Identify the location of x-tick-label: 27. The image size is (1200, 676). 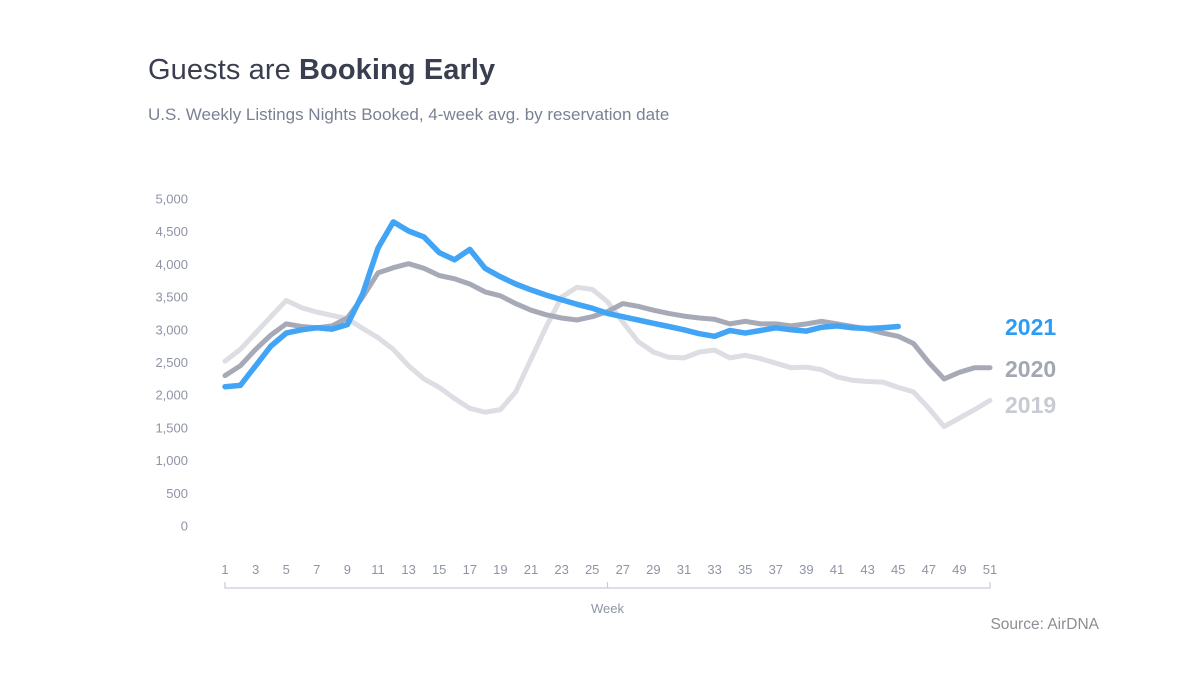
(623, 569).